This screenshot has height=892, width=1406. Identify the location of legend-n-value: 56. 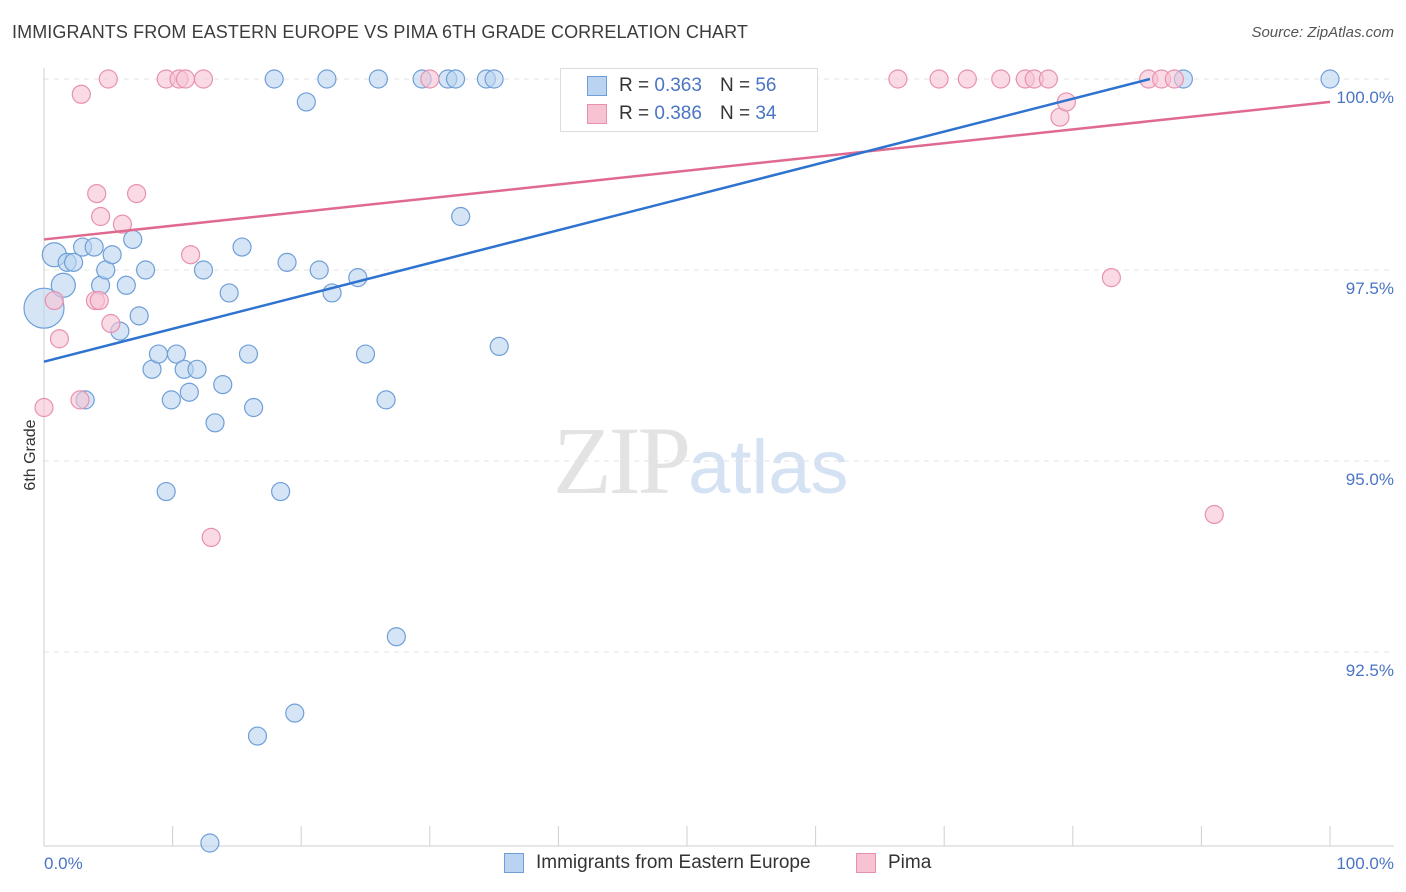
(766, 85).